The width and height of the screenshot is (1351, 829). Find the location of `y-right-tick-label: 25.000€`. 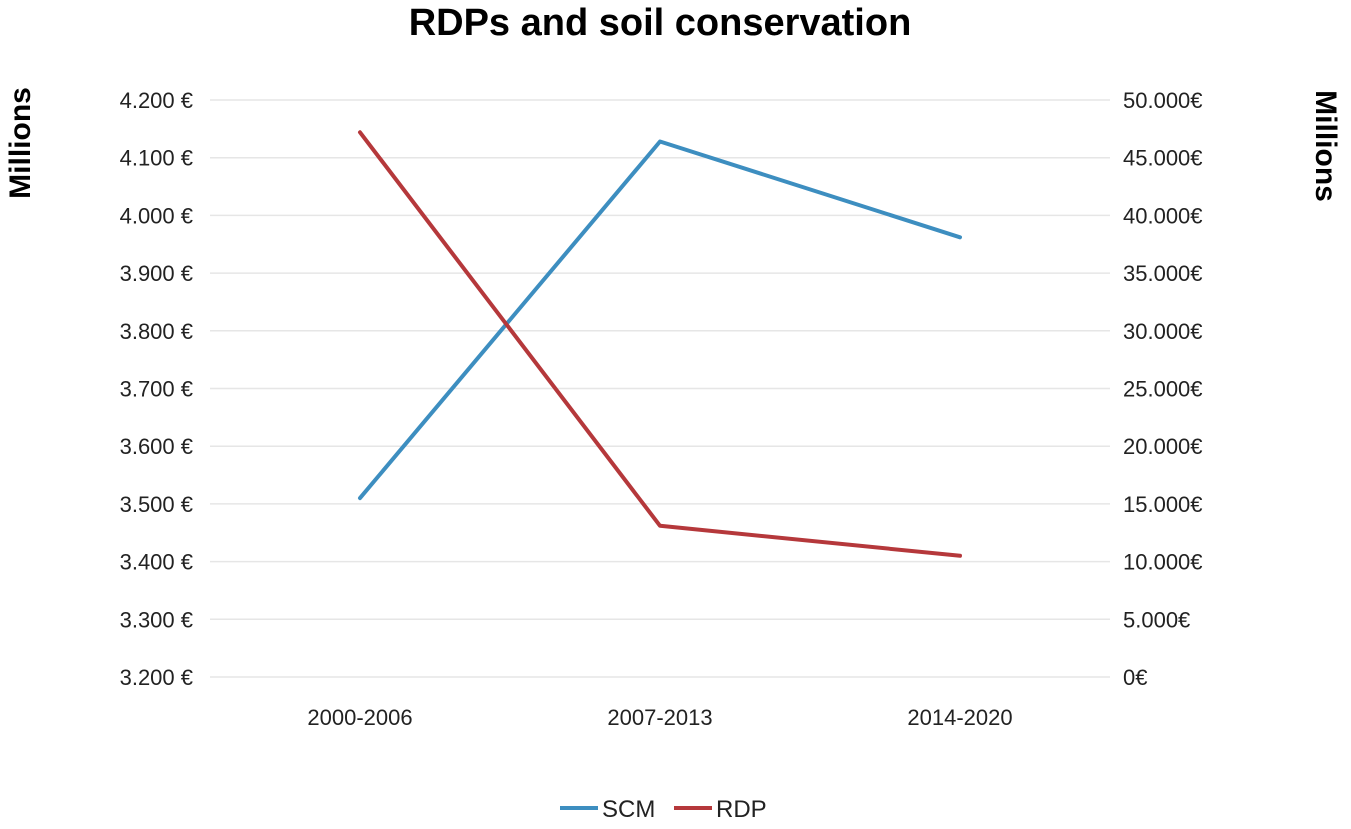

y-right-tick-label: 25.000€ is located at coordinates (1163, 389).